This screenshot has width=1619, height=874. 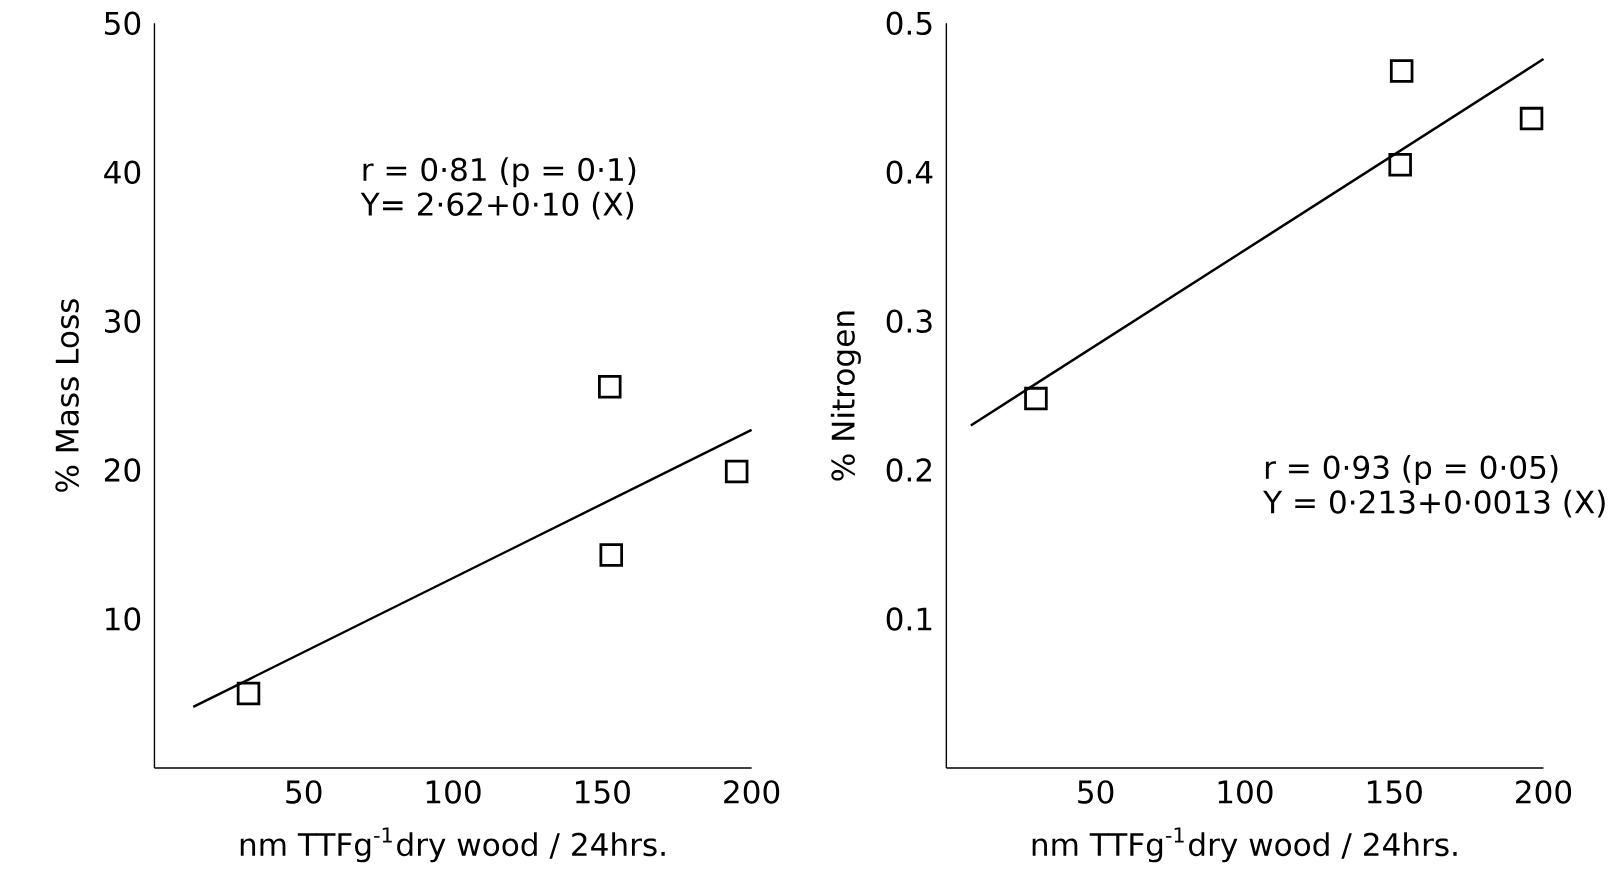 I want to click on y-tick-label: 0.1, so click(x=909, y=619).